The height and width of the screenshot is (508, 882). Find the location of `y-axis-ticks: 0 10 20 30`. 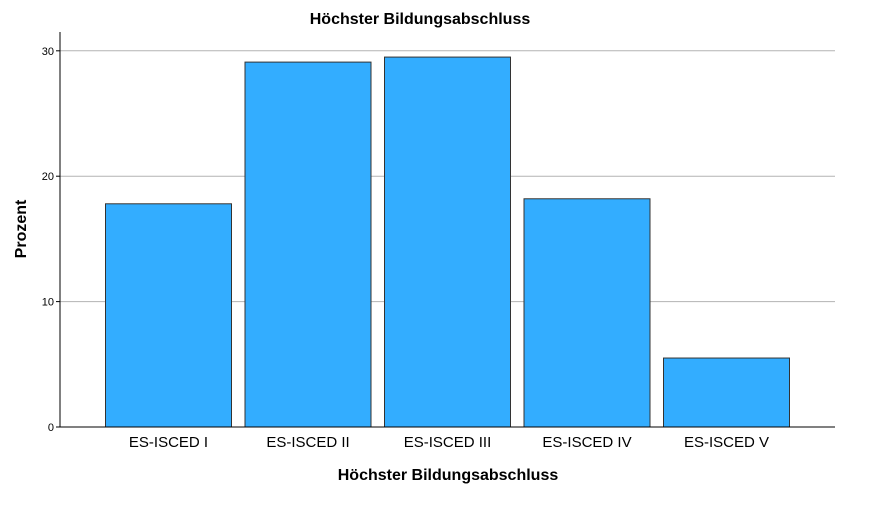

y-axis-ticks: 0 10 20 30 is located at coordinates (51, 240).